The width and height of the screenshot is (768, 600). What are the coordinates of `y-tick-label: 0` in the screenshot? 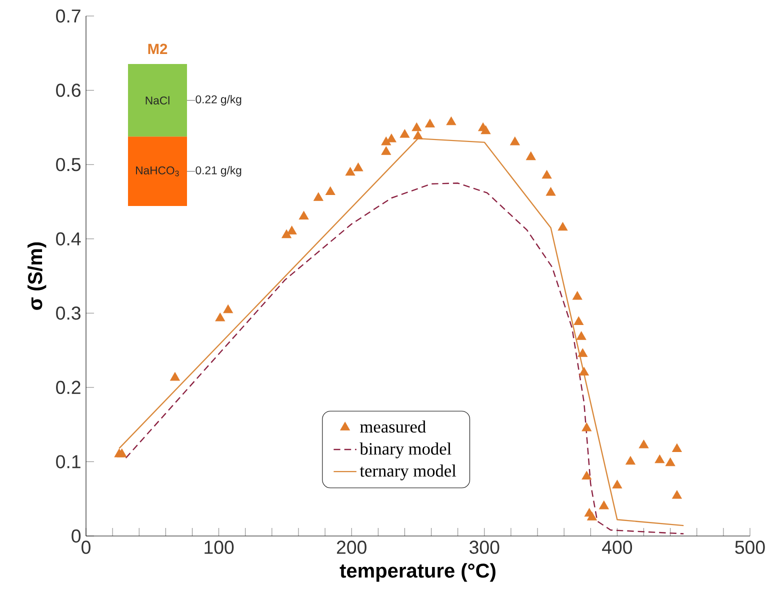 It's located at (76, 536).